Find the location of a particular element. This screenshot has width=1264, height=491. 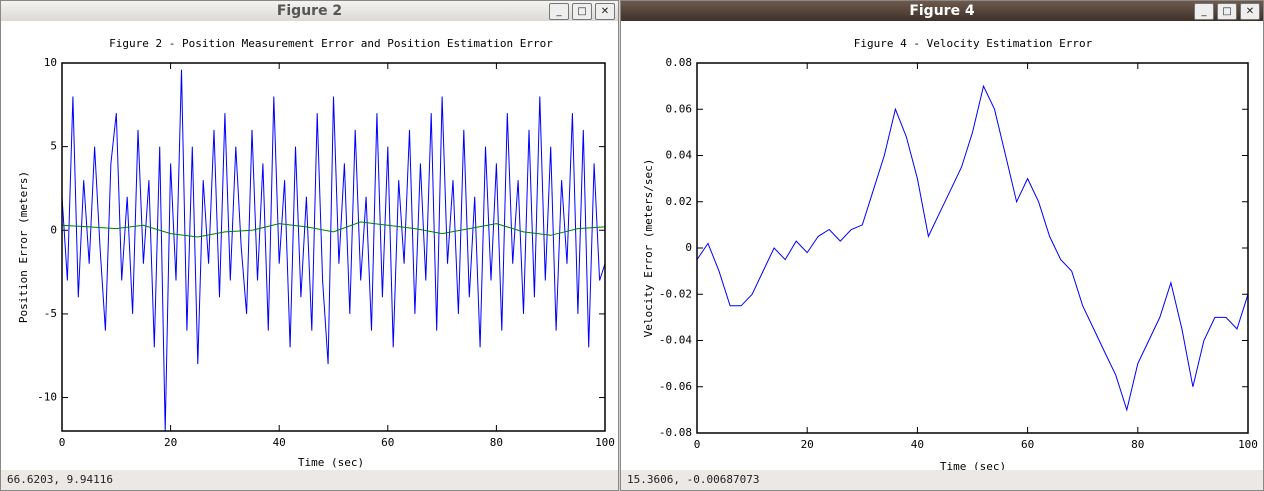

data-line is located at coordinates (333, 229).